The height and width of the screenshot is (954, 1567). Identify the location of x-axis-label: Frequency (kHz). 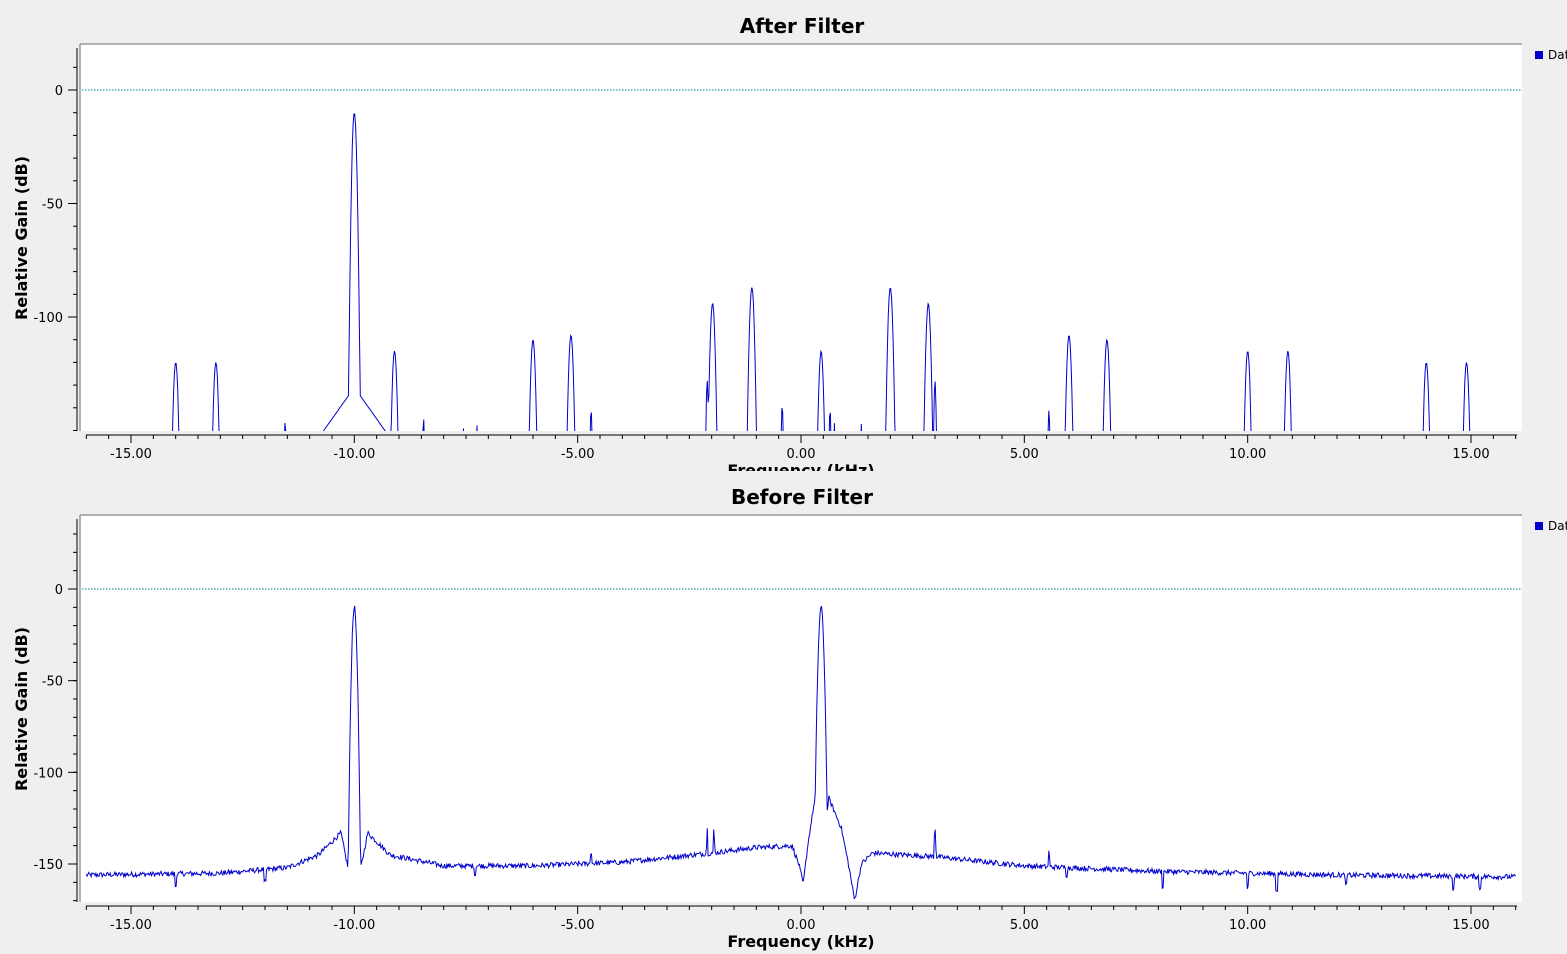
(800, 941).